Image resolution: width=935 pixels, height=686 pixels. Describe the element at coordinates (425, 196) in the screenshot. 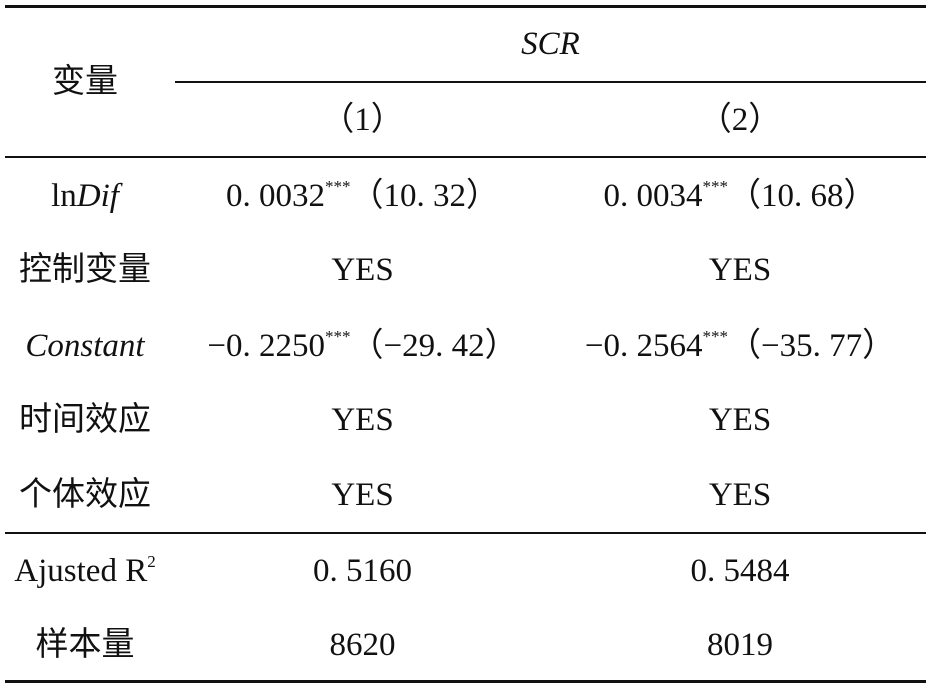

I see `t-stat: （10. 32）` at that location.